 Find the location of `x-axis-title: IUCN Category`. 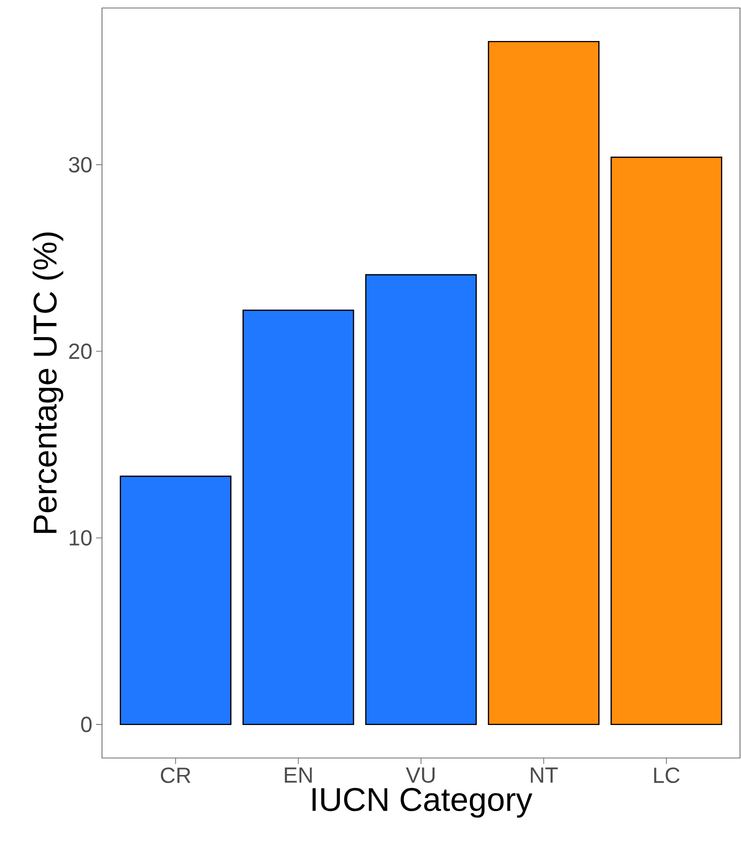

x-axis-title: IUCN Category is located at coordinates (422, 803).